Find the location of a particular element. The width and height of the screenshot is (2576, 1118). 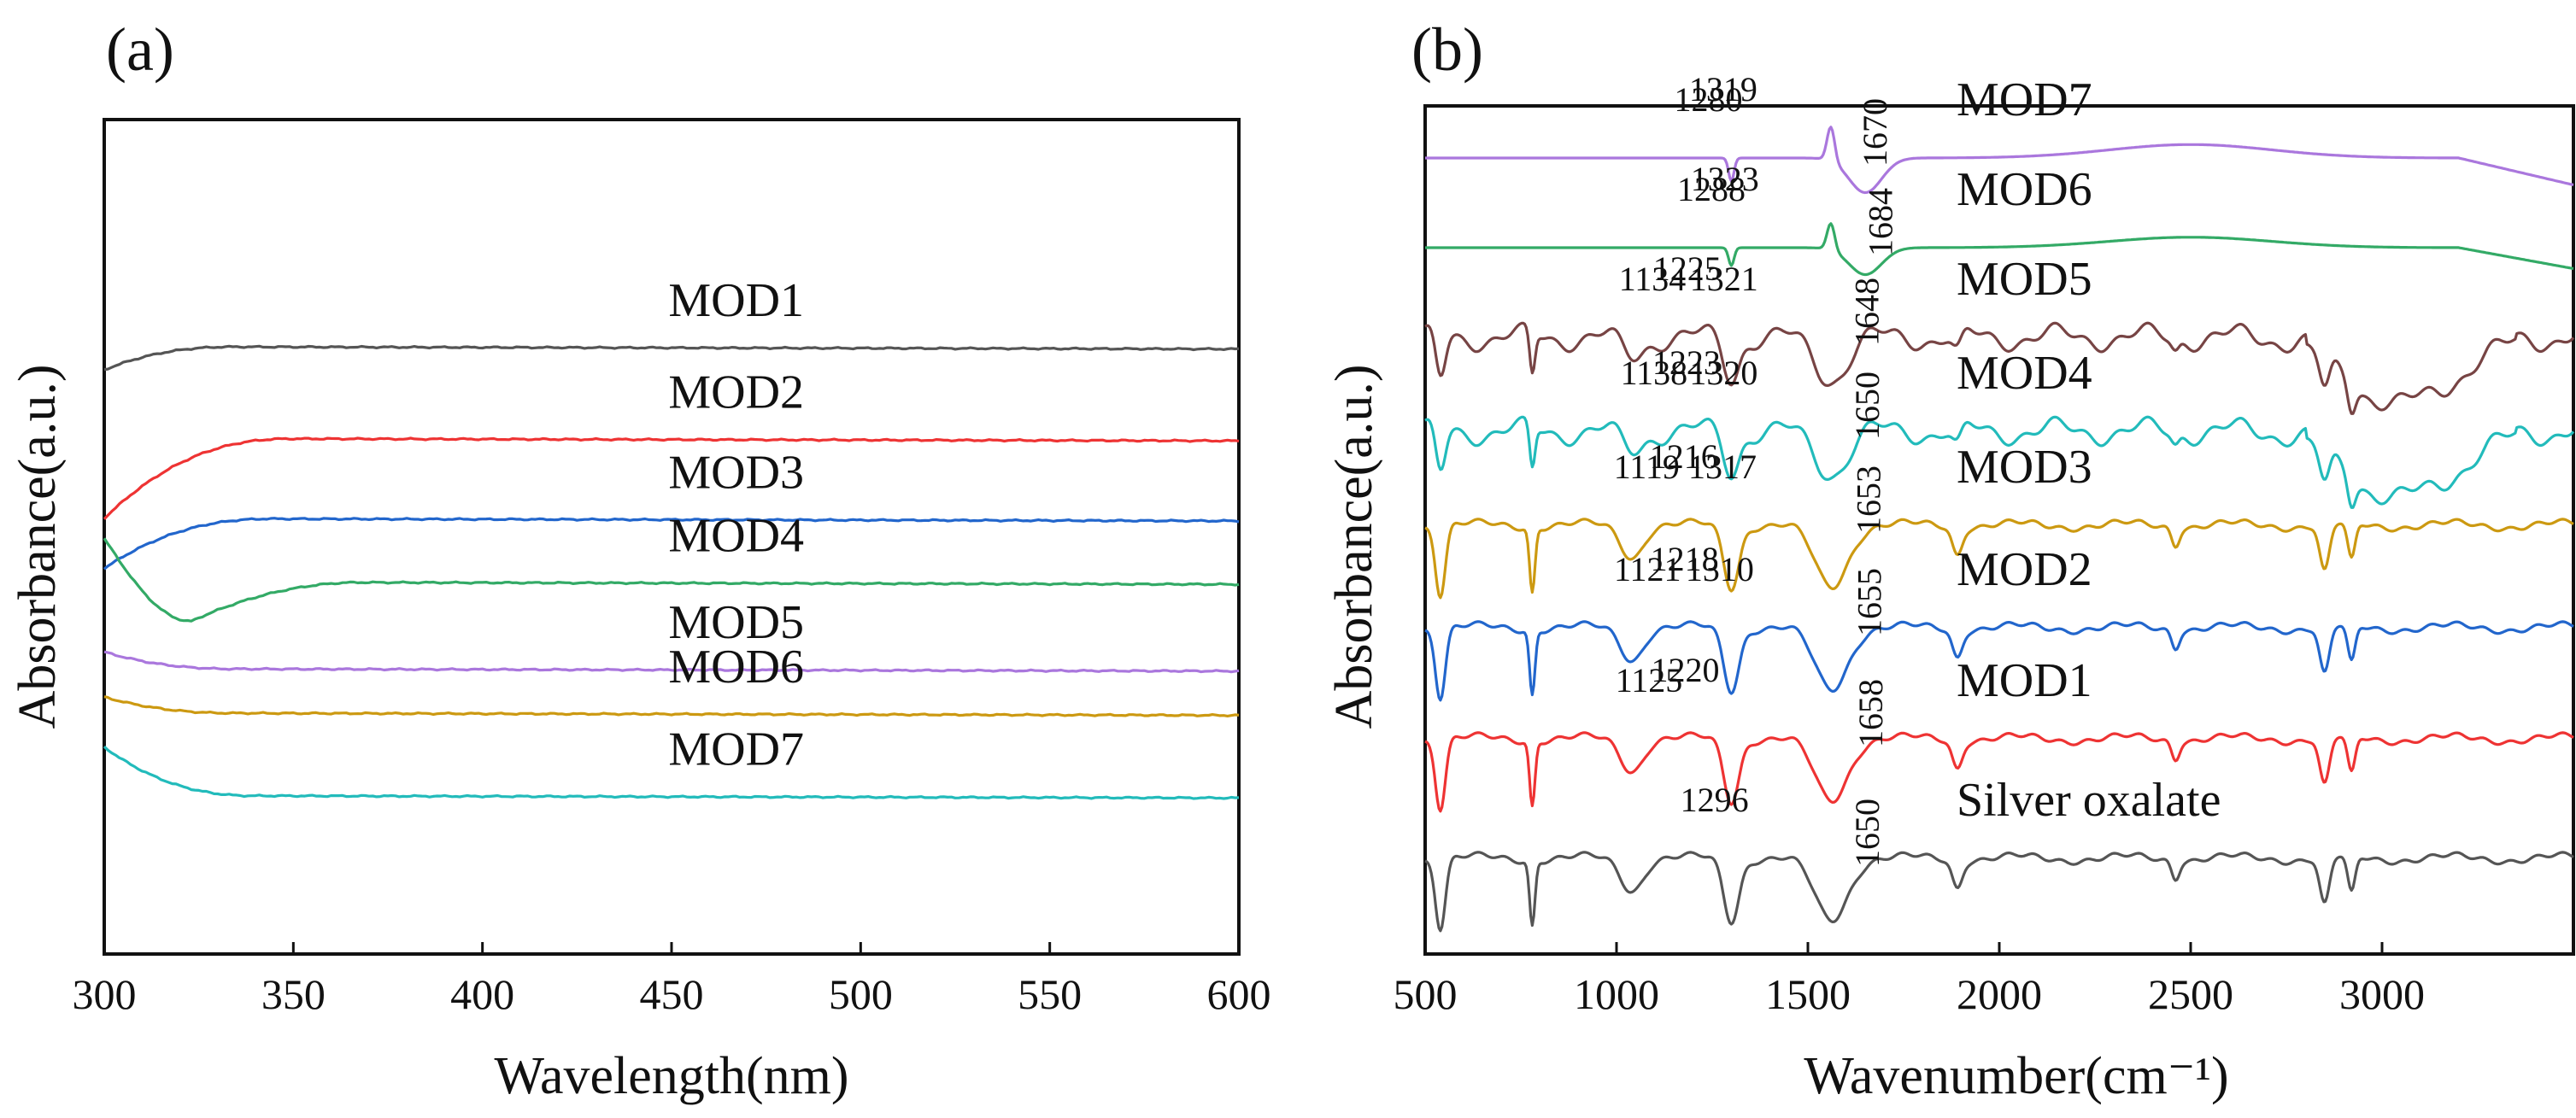

panel-b-series-label-mod4: MOD4 is located at coordinates (2024, 374).